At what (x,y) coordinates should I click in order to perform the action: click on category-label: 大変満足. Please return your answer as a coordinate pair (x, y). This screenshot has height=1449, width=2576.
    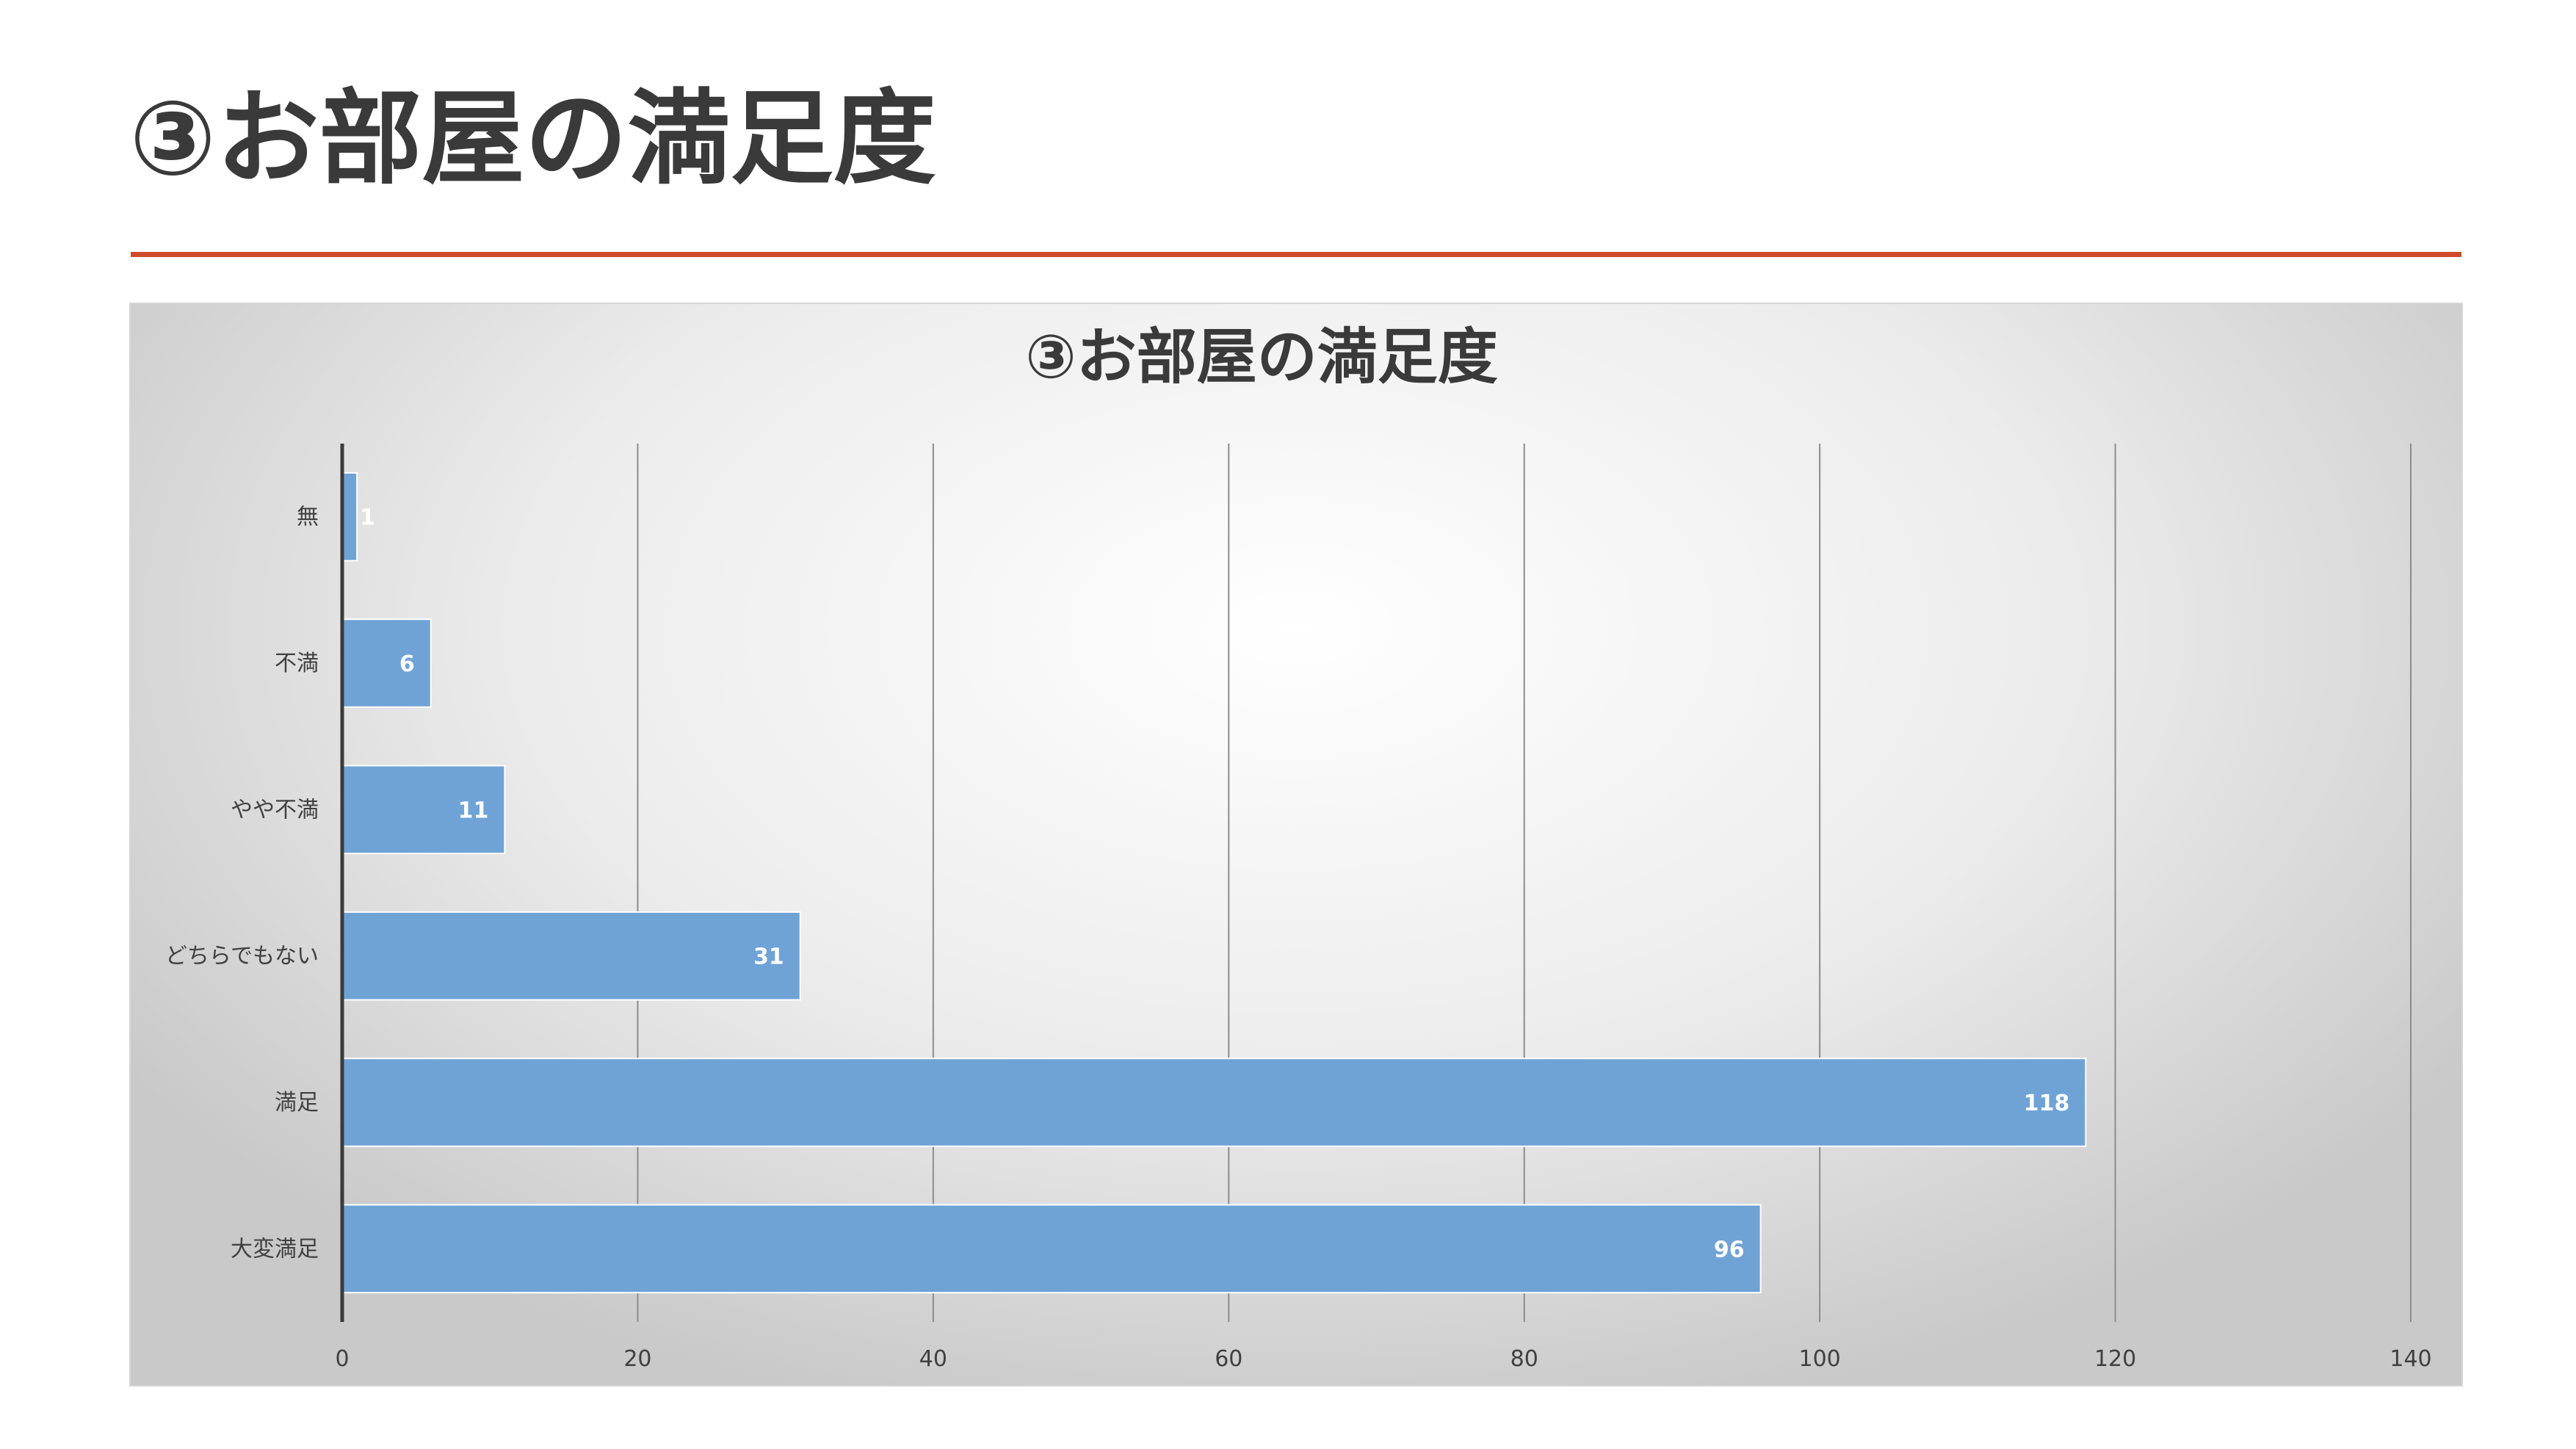
    Looking at the image, I should click on (275, 1249).